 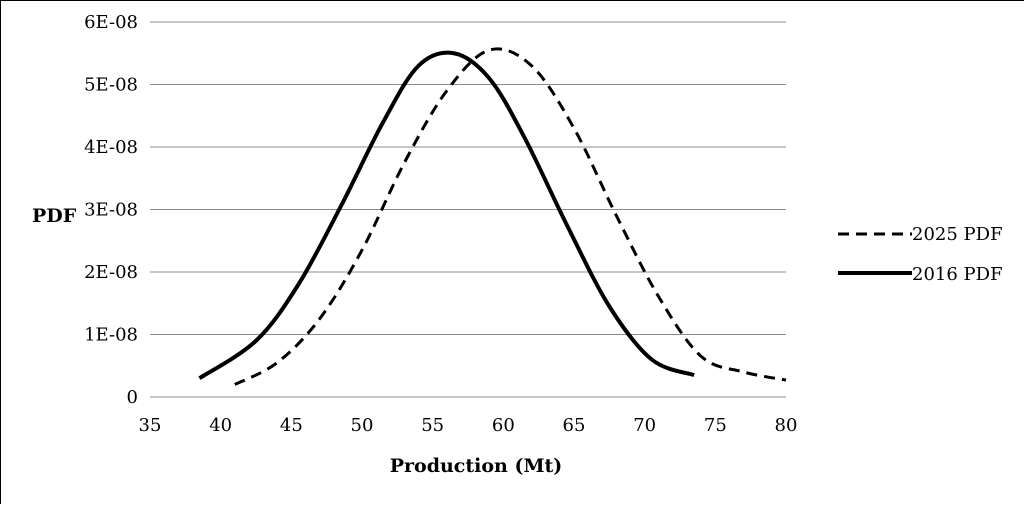 I want to click on y-axis-title: PDF, so click(x=54, y=216).